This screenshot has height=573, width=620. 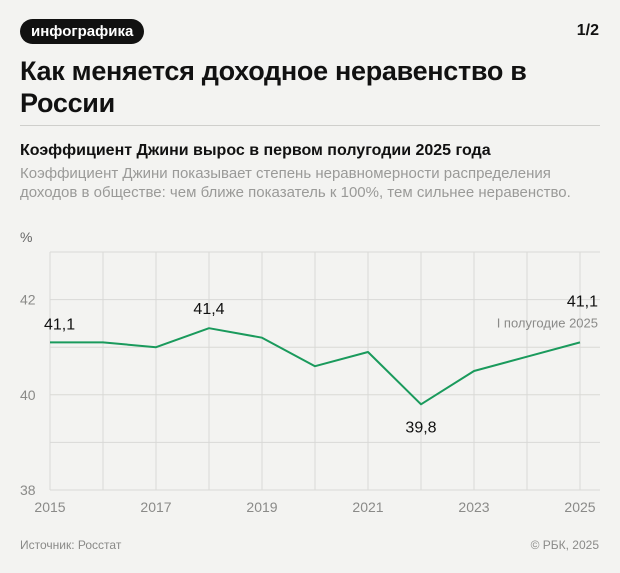 I want to click on x-tick-label: 2015, so click(x=49, y=507).